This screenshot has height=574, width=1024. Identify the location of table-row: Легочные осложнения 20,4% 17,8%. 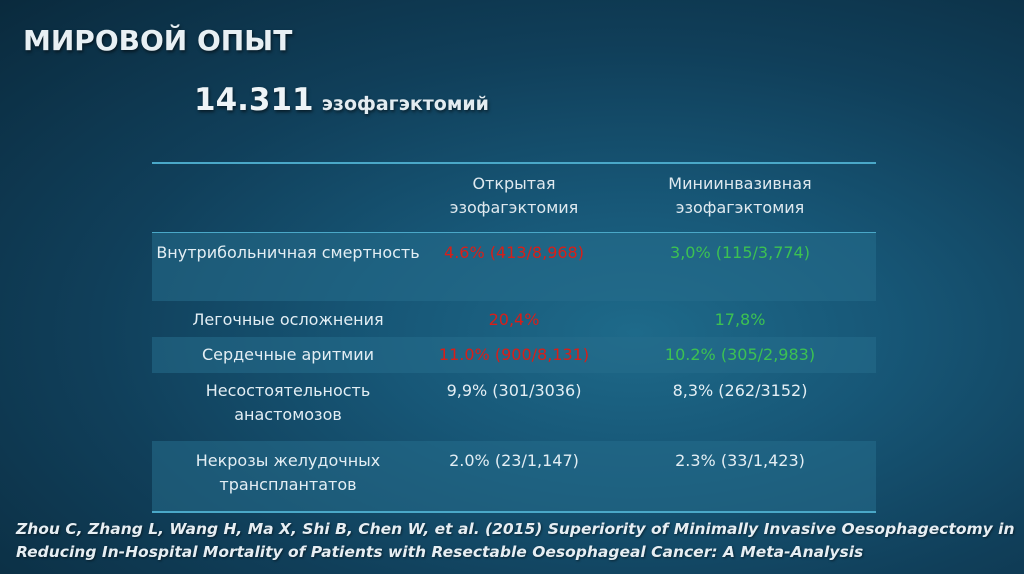
(514, 319).